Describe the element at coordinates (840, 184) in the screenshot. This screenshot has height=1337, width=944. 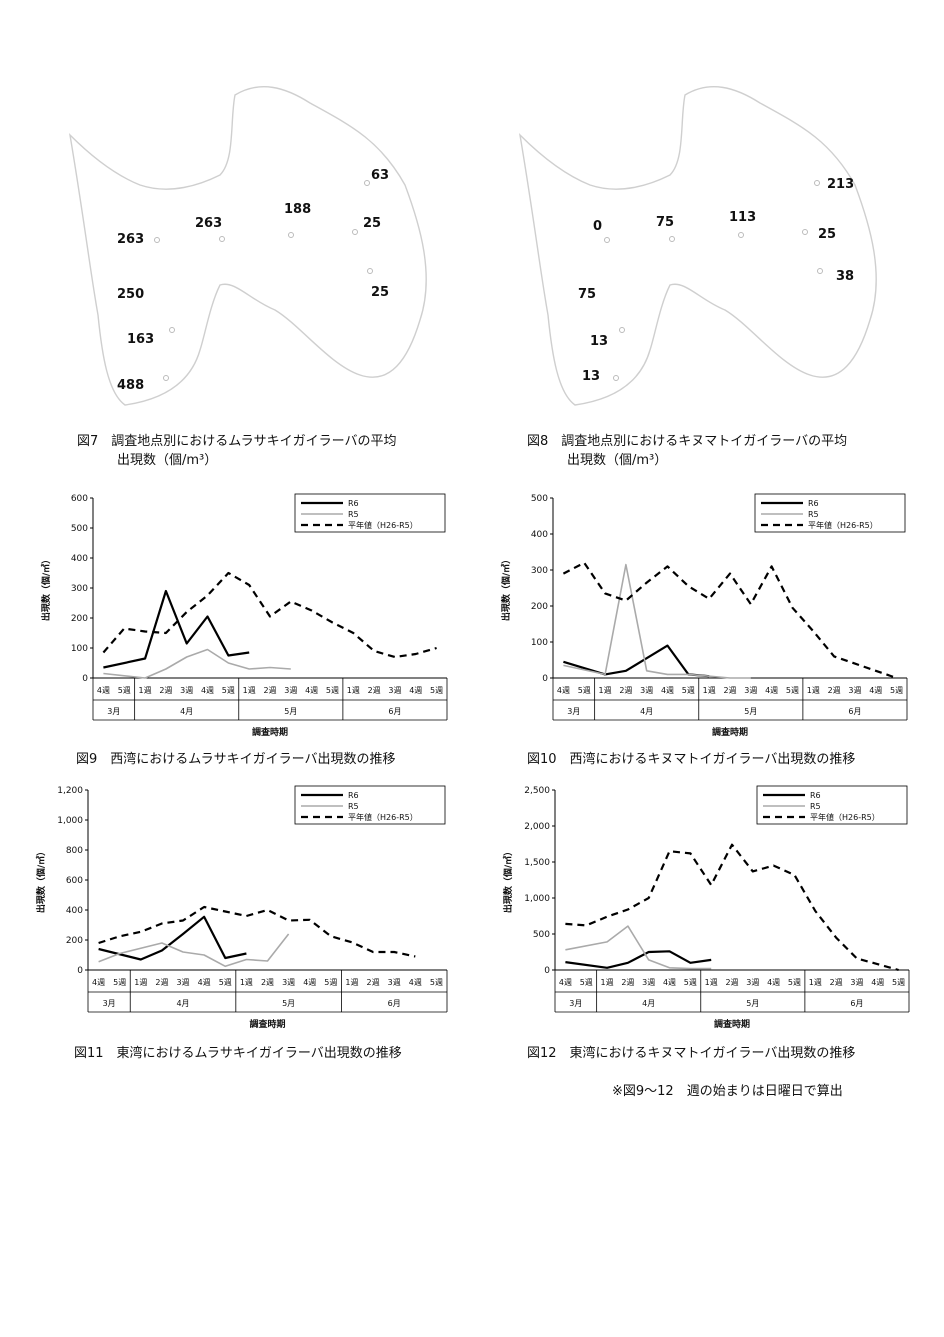
I see `map-point-label: 213` at that location.